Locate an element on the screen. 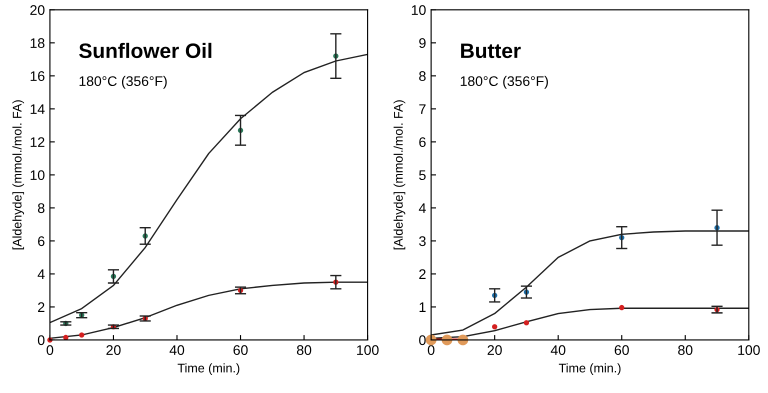 Image resolution: width=768 pixels, height=393 pixels. y-tick-label: 5 is located at coordinates (422, 175).